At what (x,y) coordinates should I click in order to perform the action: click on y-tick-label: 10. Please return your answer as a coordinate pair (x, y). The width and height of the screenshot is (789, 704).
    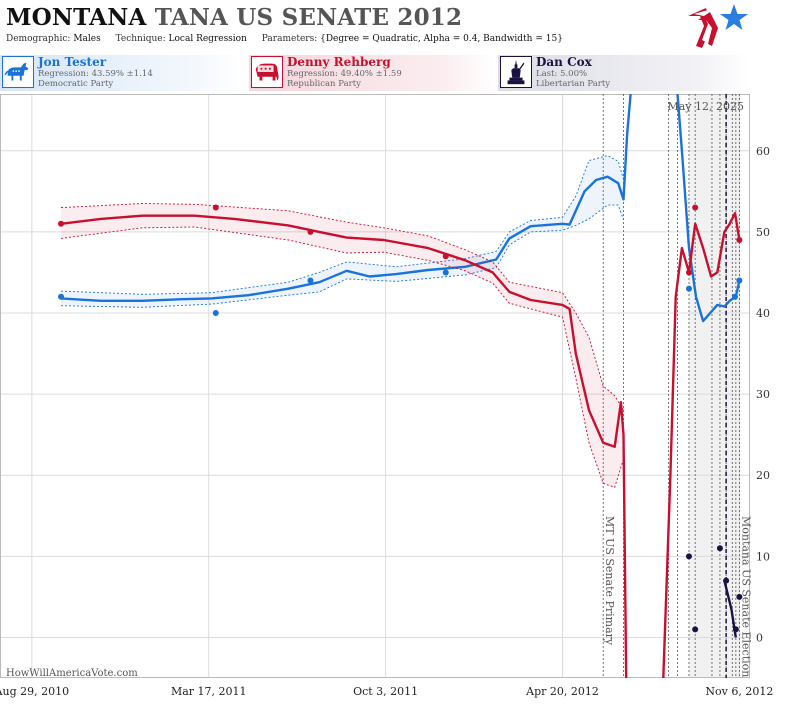
    Looking at the image, I should click on (763, 556).